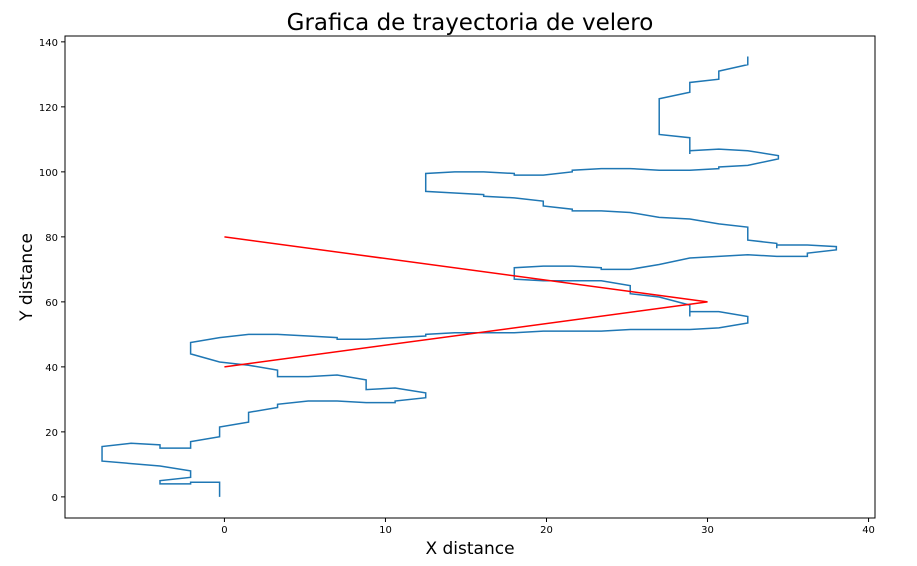 The width and height of the screenshot is (917, 566). Describe the element at coordinates (470, 23) in the screenshot. I see `chart-title: Grafica de trayectoria de velero` at that location.